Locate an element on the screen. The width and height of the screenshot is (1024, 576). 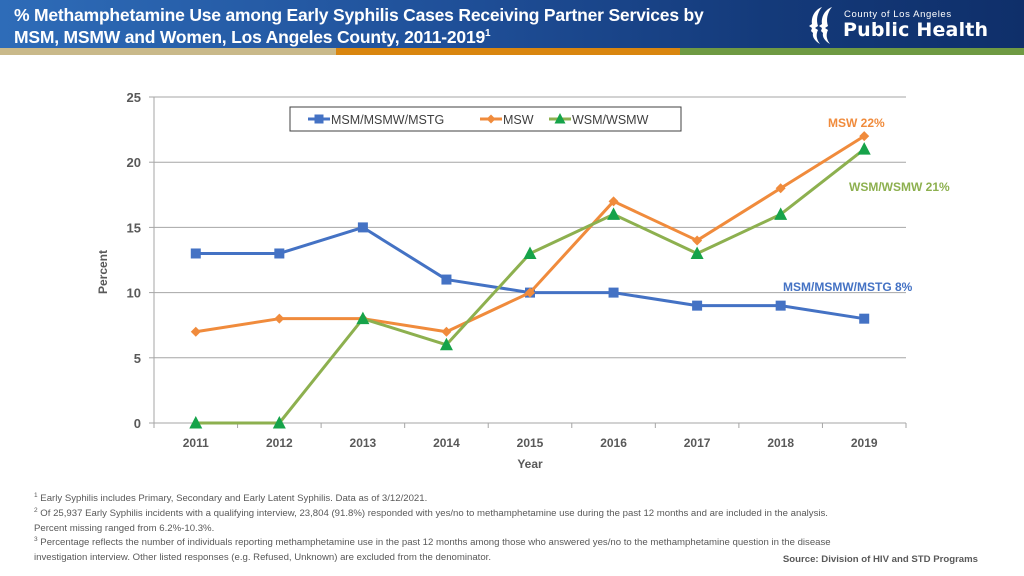
footnote-text: Percent missing ranged from 6.2%-10.3%. is located at coordinates (124, 528).